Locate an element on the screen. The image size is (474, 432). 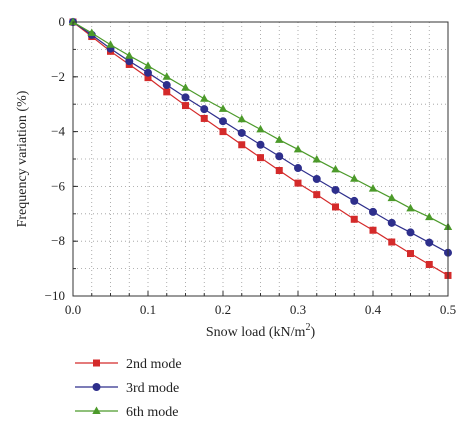
legend-label: 3rd mode is located at coordinates (152, 388).